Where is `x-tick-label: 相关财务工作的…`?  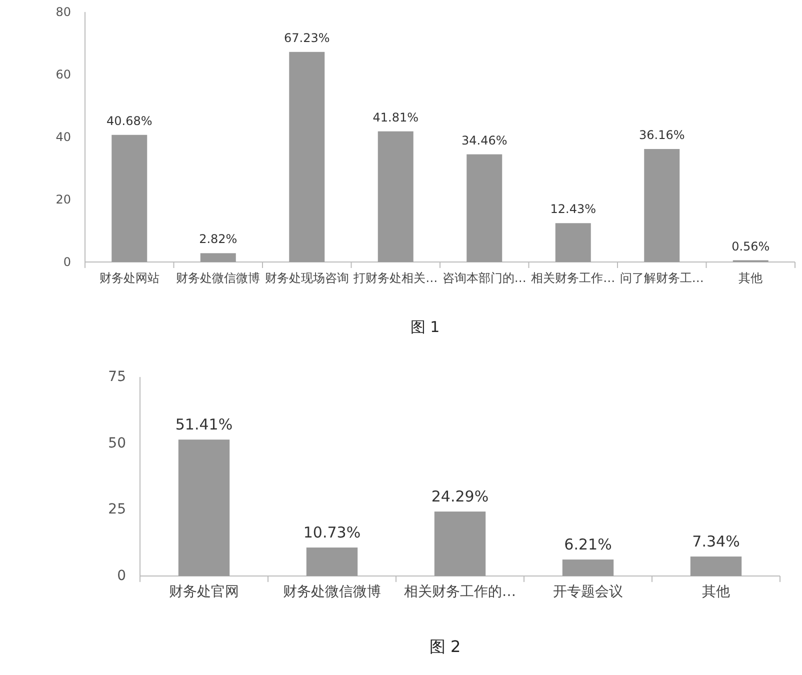 x-tick-label: 相关财务工作的… is located at coordinates (460, 592).